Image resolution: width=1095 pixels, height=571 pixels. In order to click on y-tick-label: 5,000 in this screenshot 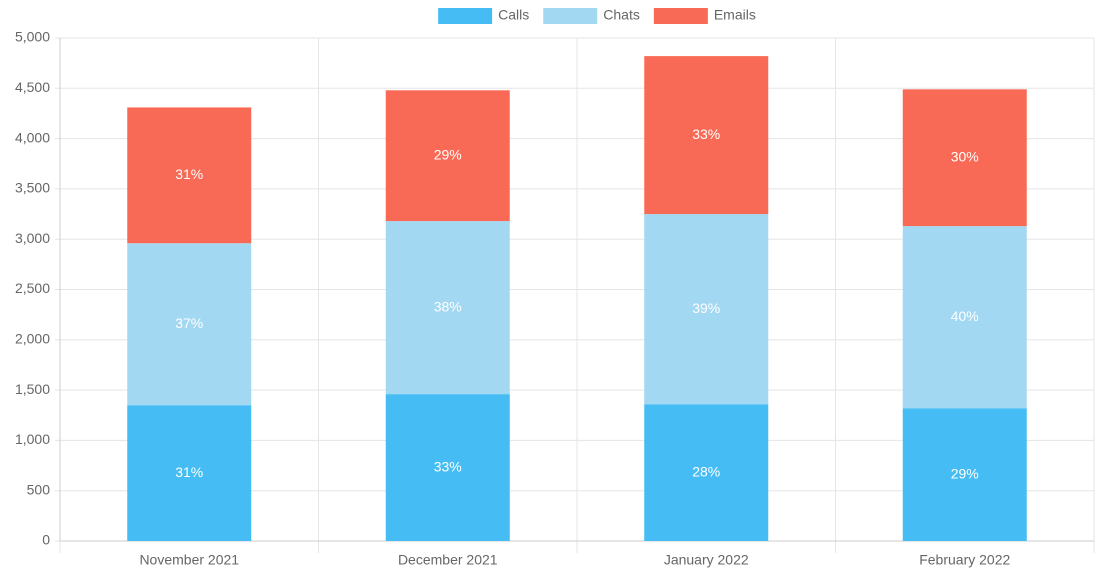, I will do `click(32, 37)`.